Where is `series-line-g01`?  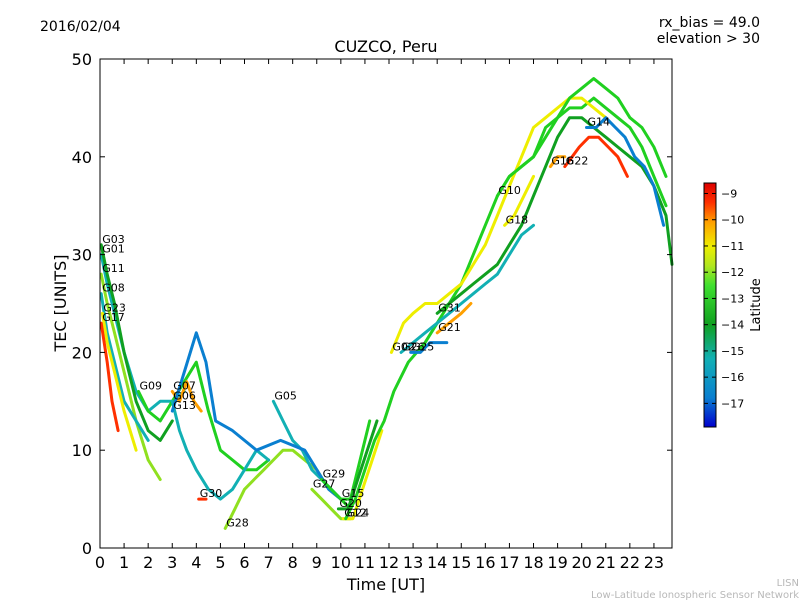 series-line-g01 is located at coordinates (142, 333).